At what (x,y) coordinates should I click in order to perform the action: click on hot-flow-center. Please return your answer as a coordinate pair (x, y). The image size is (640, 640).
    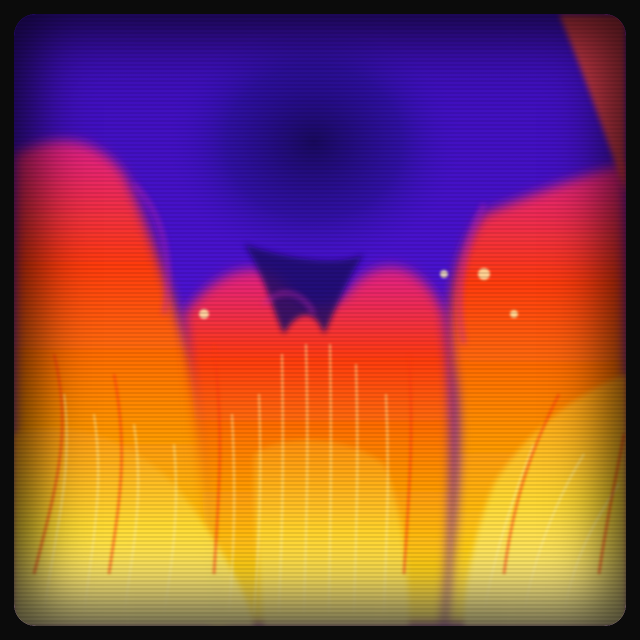
    Looking at the image, I should click on (331, 533).